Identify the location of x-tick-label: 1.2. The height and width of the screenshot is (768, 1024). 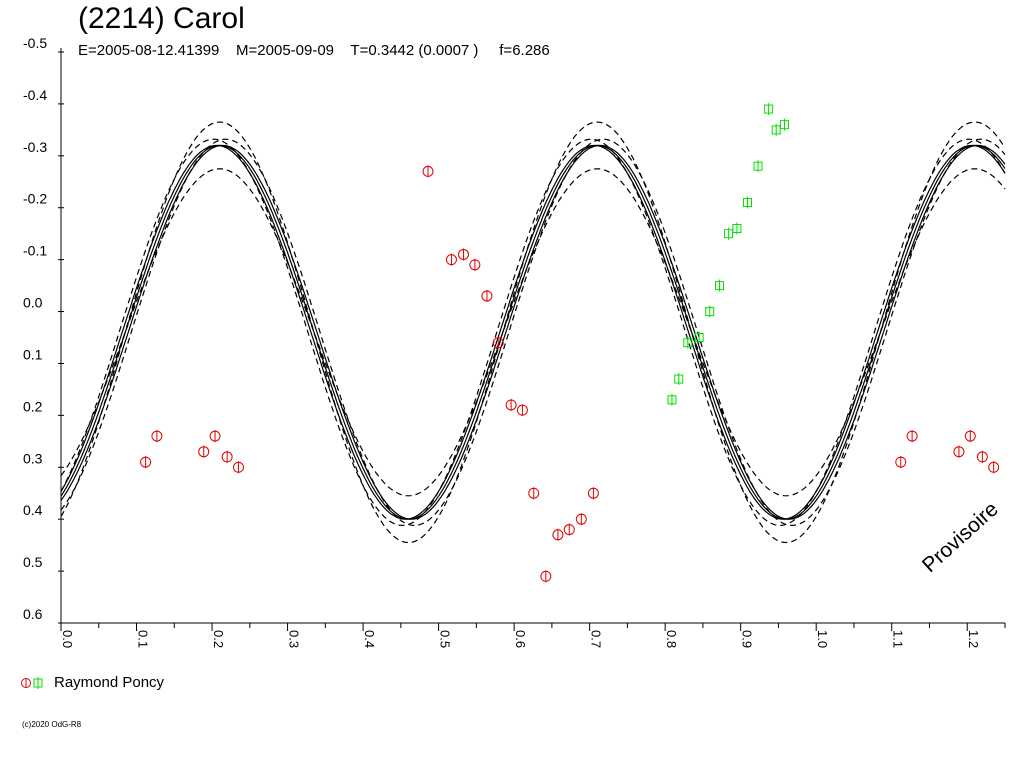
(973, 639).